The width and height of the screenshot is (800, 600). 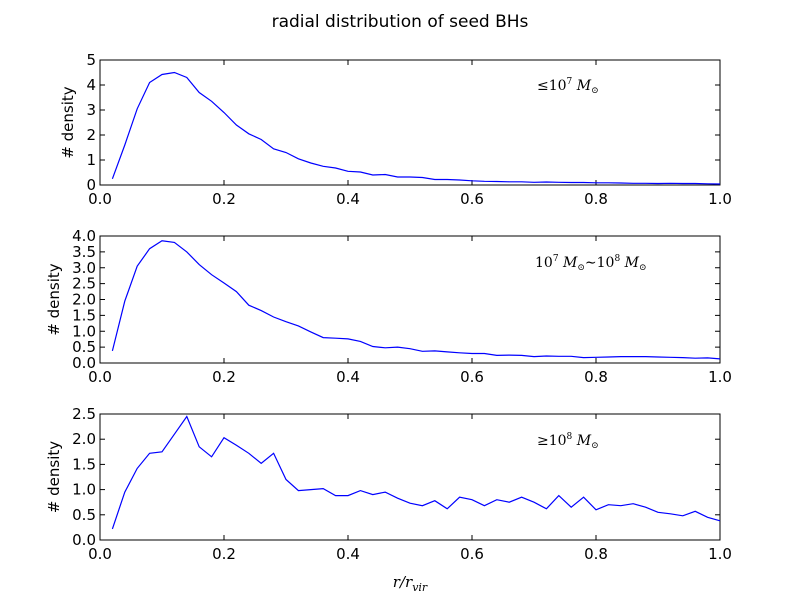 What do you see at coordinates (400, 22) in the screenshot?
I see `figure-title: radial distribution of seed BHs` at bounding box center [400, 22].